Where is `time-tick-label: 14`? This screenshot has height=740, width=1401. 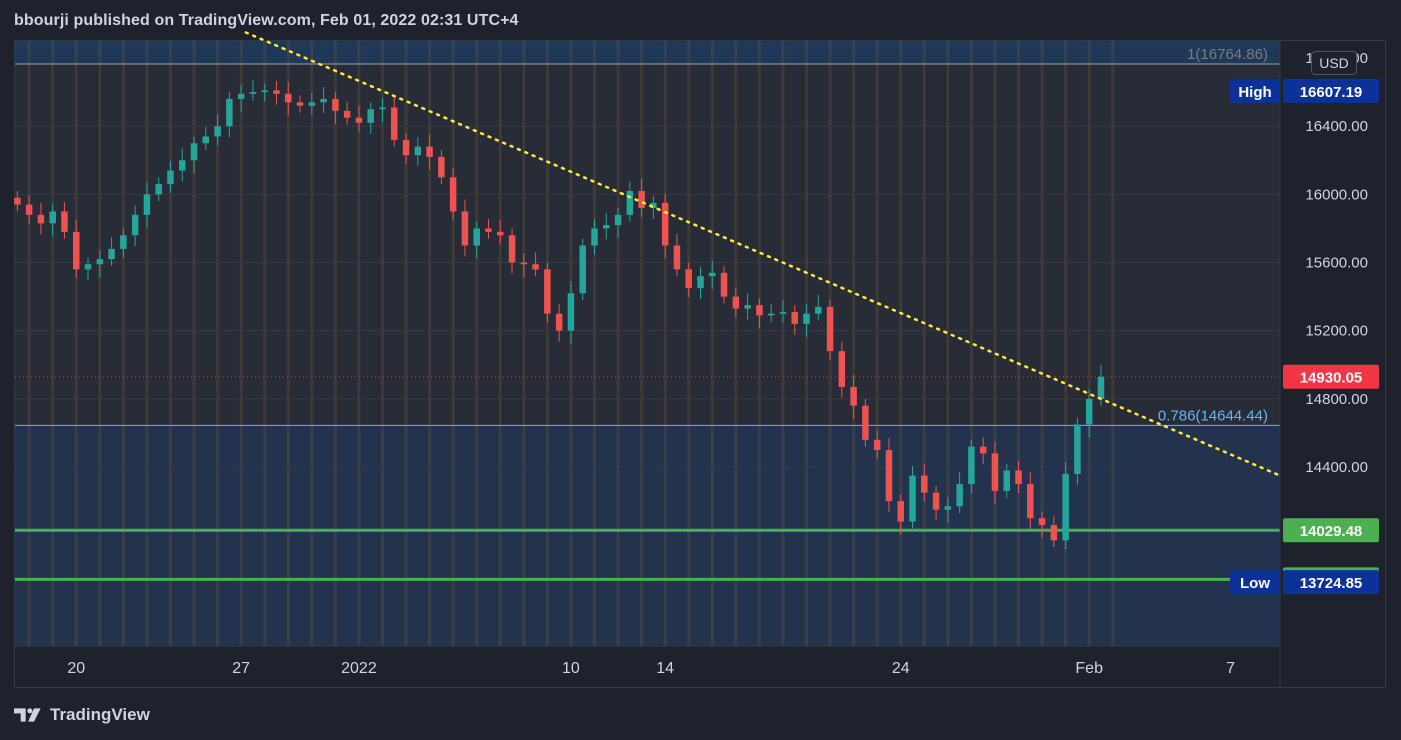 time-tick-label: 14 is located at coordinates (665, 668).